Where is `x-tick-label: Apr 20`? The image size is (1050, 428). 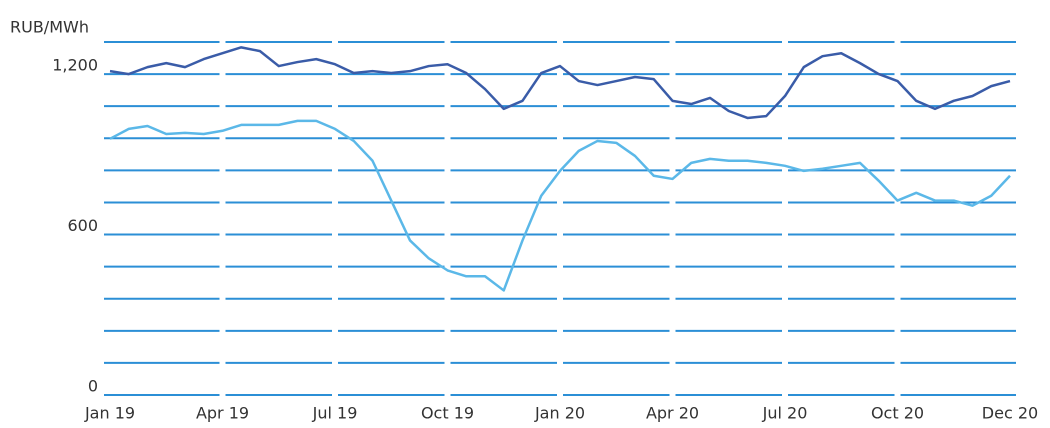 x-tick-label: Apr 20 is located at coordinates (672, 413).